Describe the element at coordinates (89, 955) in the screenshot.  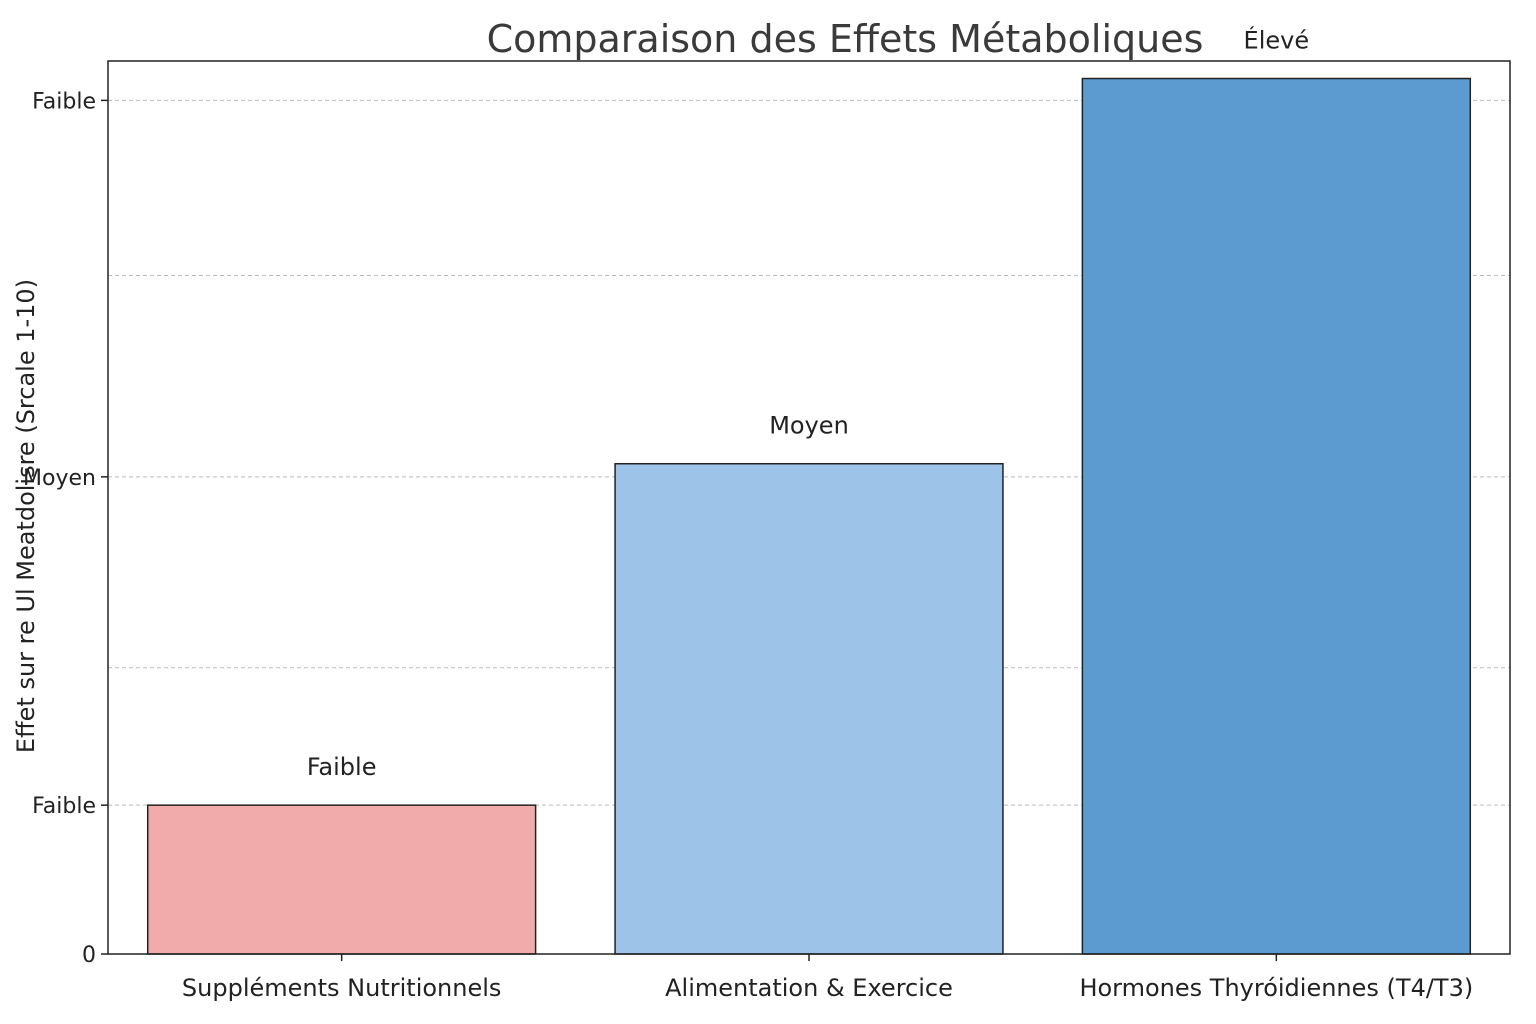
I see `y-tick-label: 0` at that location.